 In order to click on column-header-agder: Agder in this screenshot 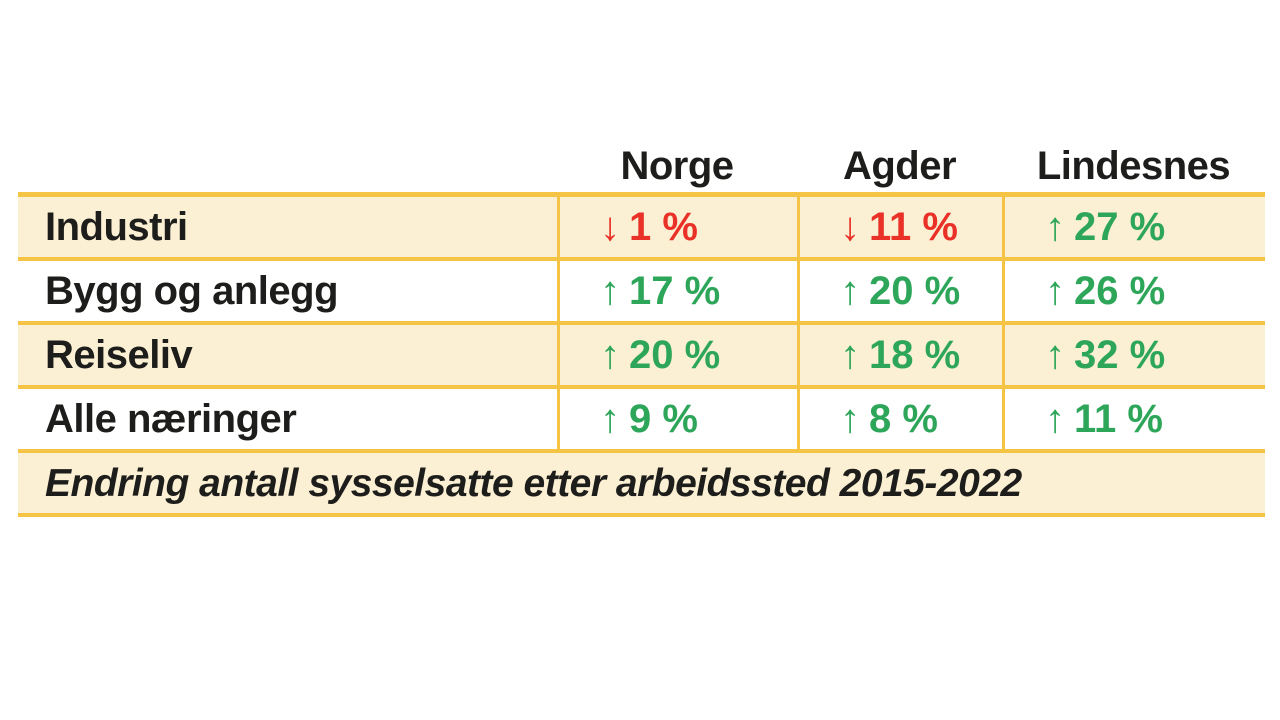, I will do `click(899, 166)`.